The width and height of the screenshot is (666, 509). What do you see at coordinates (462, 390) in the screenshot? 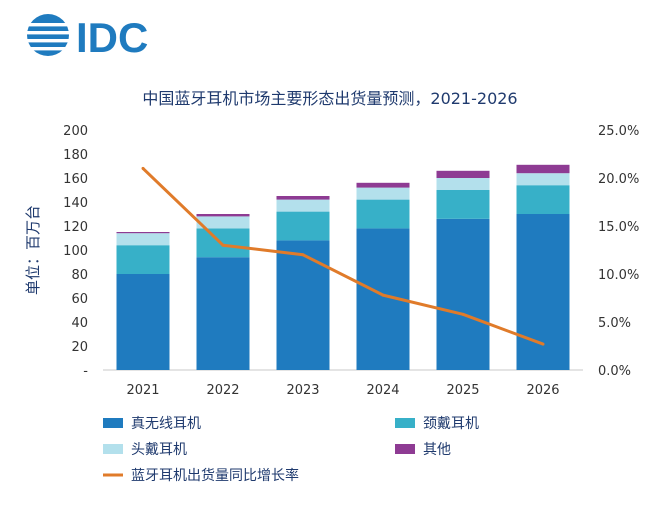
I see `x-tick-label: 2025` at bounding box center [462, 390].